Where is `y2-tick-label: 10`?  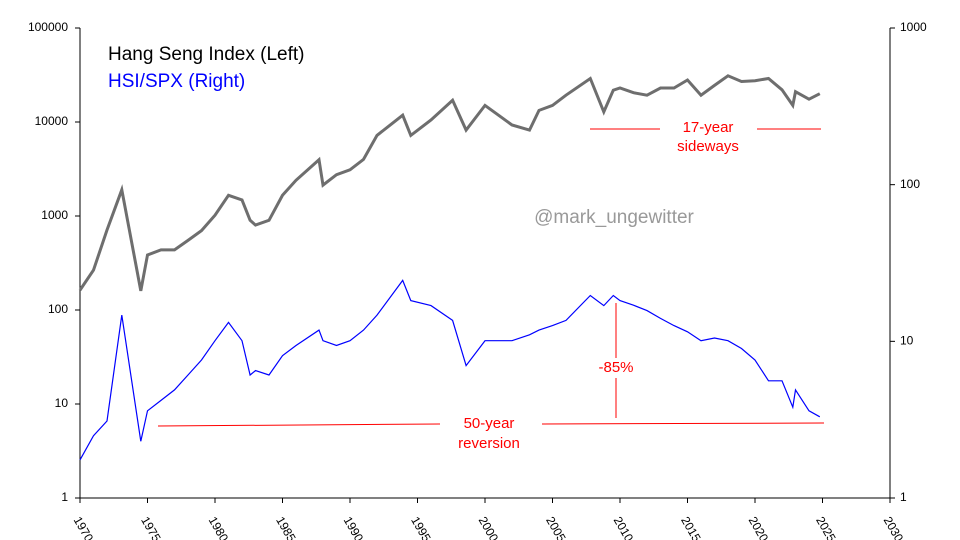
y2-tick-label: 10 is located at coordinates (907, 341).